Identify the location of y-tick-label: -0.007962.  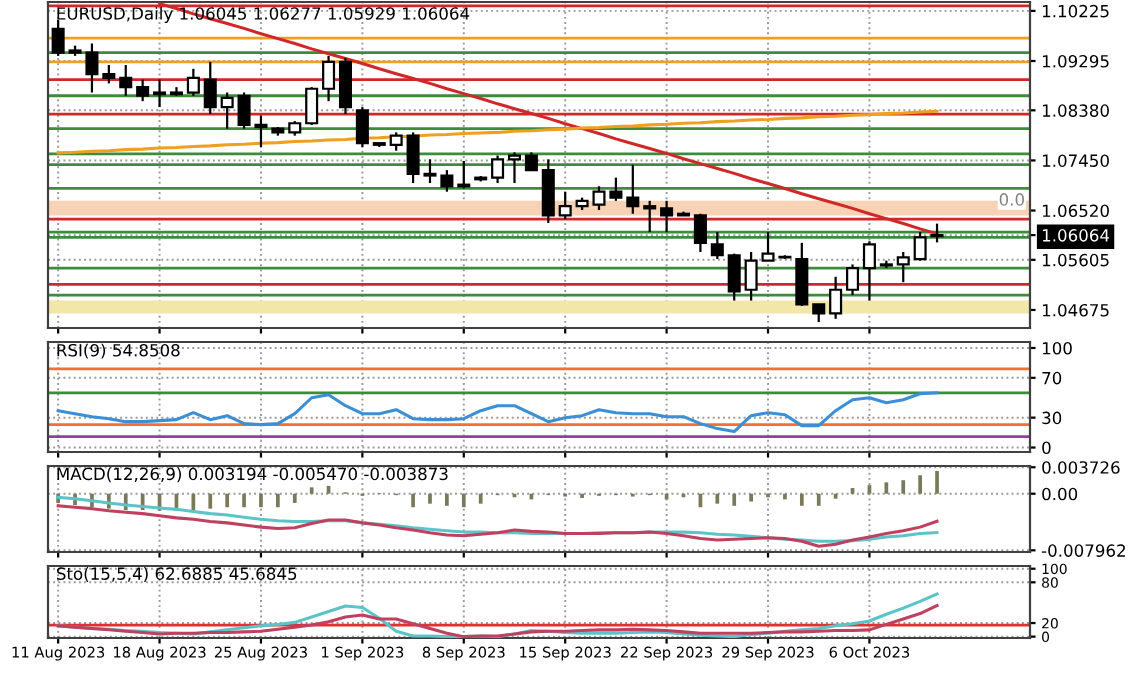
(1083, 550).